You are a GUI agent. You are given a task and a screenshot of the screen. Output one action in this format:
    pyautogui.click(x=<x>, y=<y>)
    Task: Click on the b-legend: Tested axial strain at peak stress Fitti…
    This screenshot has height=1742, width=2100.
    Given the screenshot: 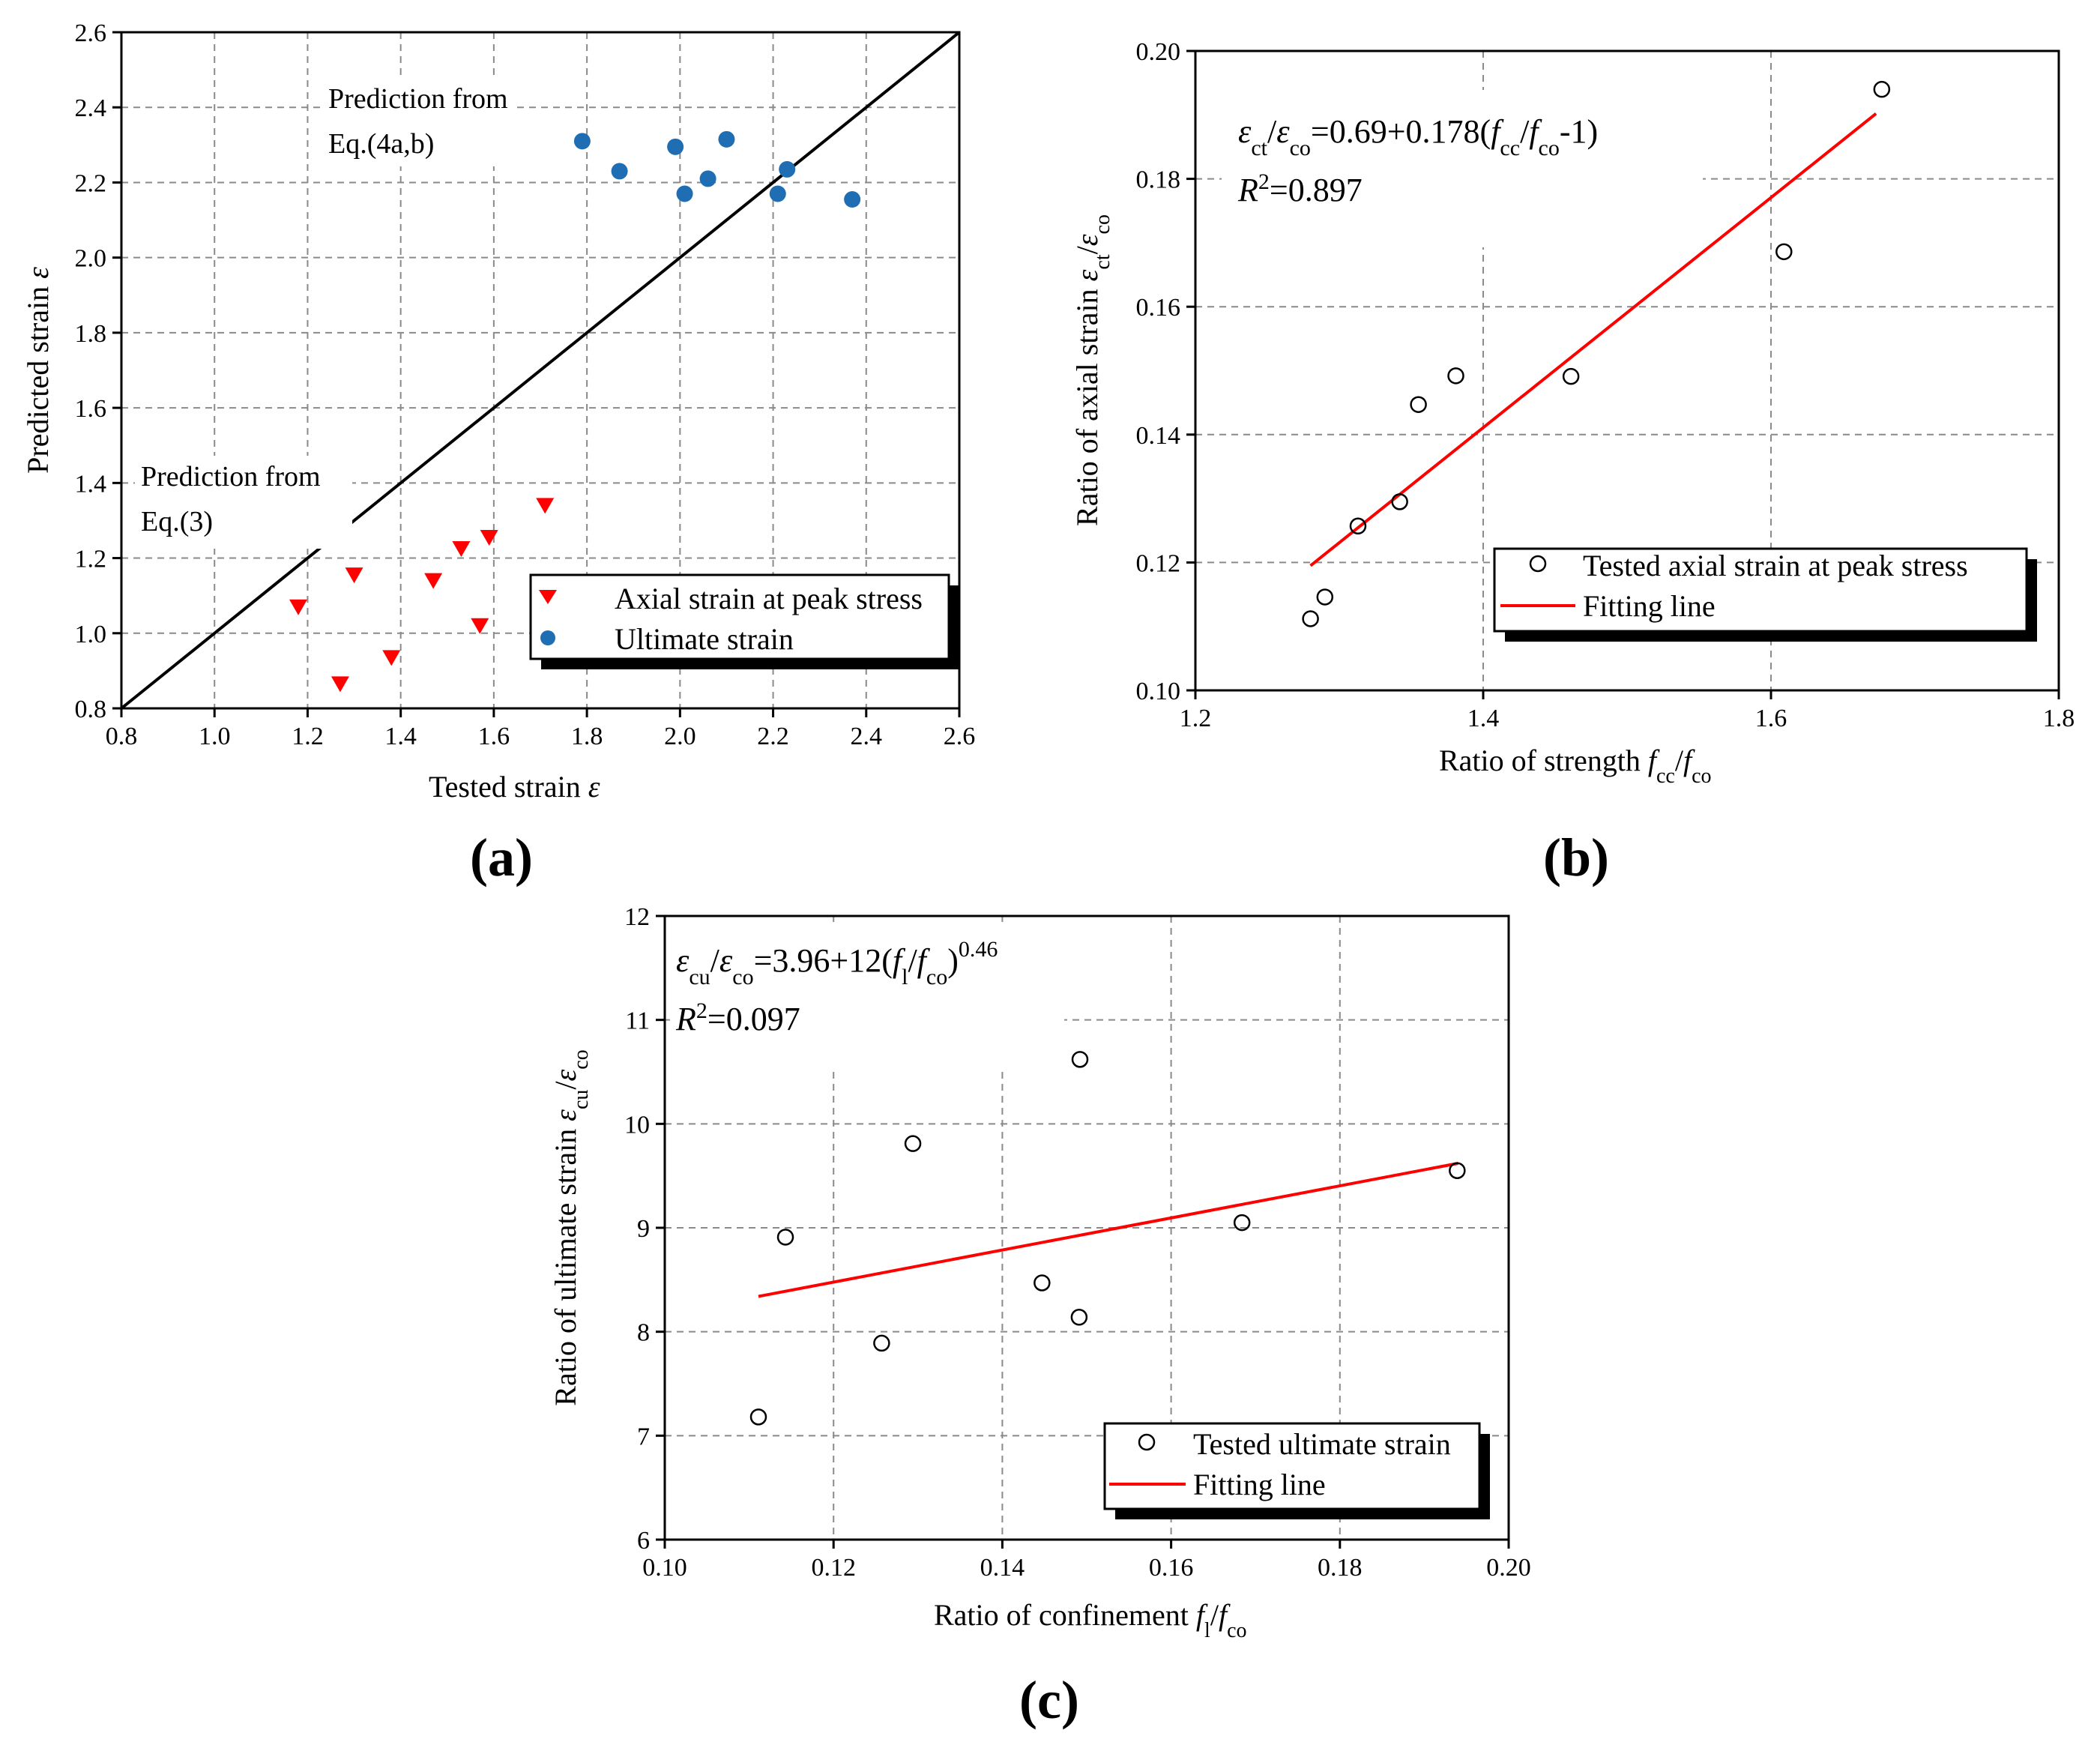 What is the action you would take?
    pyautogui.click(x=1765, y=594)
    